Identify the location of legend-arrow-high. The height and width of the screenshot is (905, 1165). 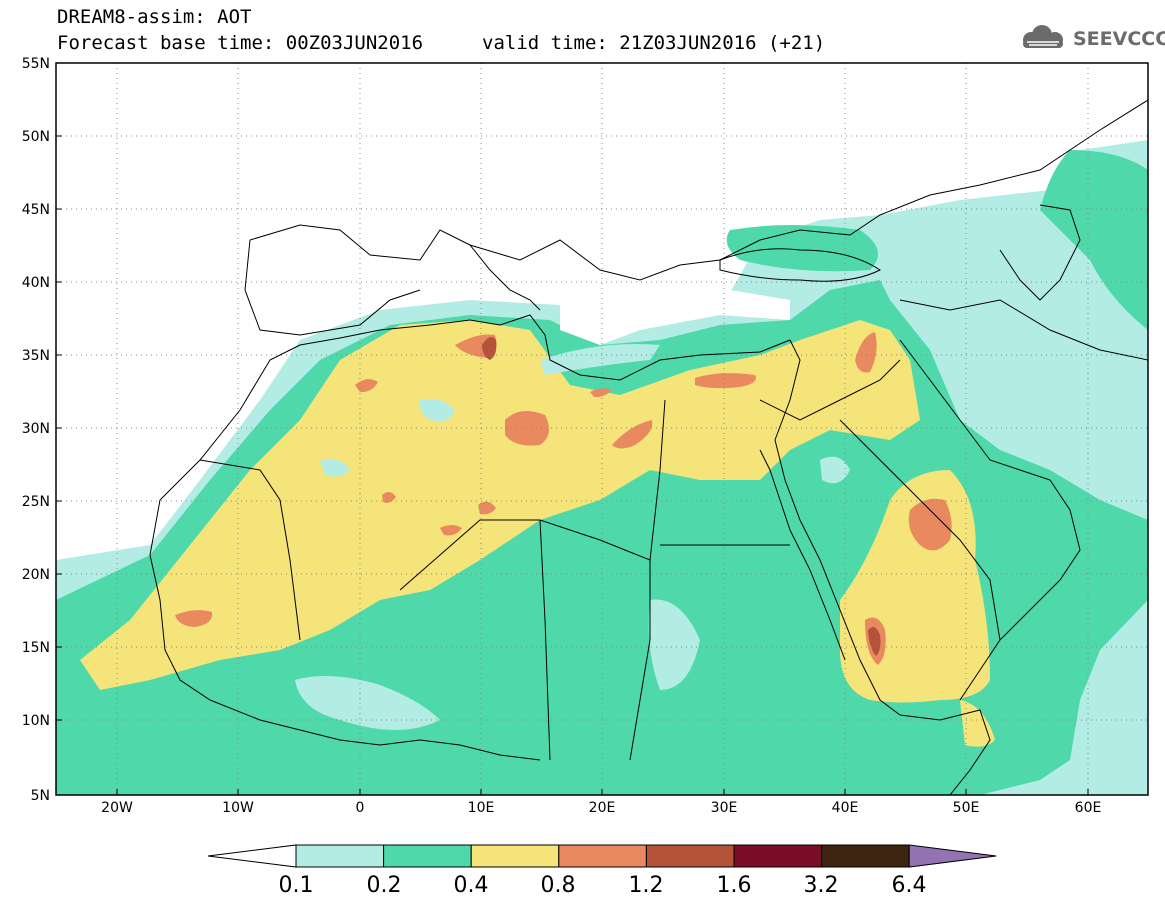
(952, 856).